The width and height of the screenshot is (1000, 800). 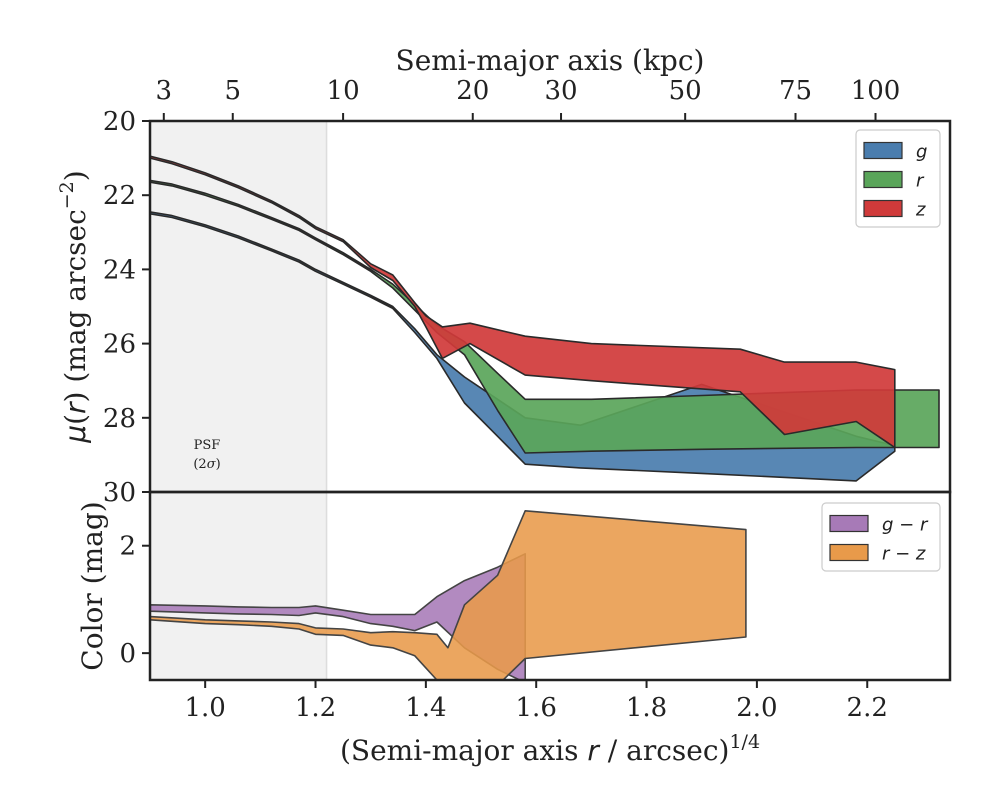 What do you see at coordinates (472, 91) in the screenshot?
I see `top-x-tick-label: 20` at bounding box center [472, 91].